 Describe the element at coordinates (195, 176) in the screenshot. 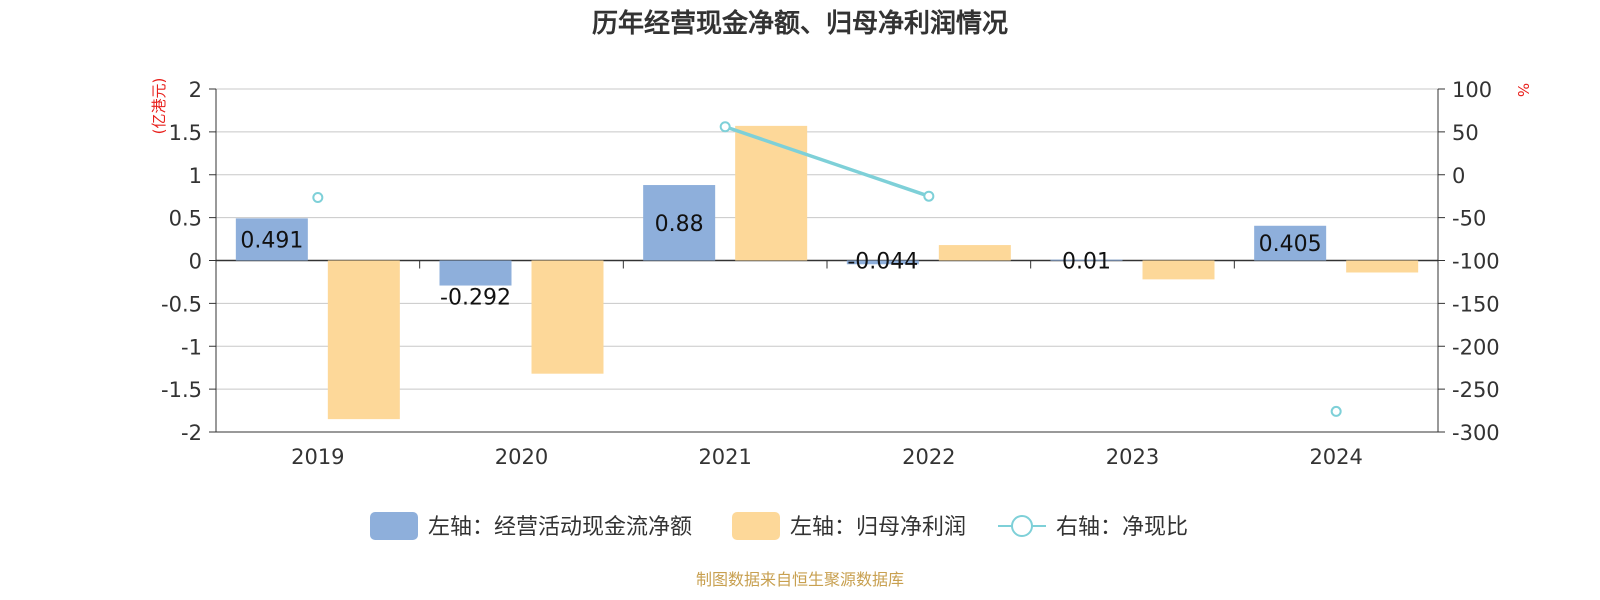

I see `left-tick-label: 1` at that location.